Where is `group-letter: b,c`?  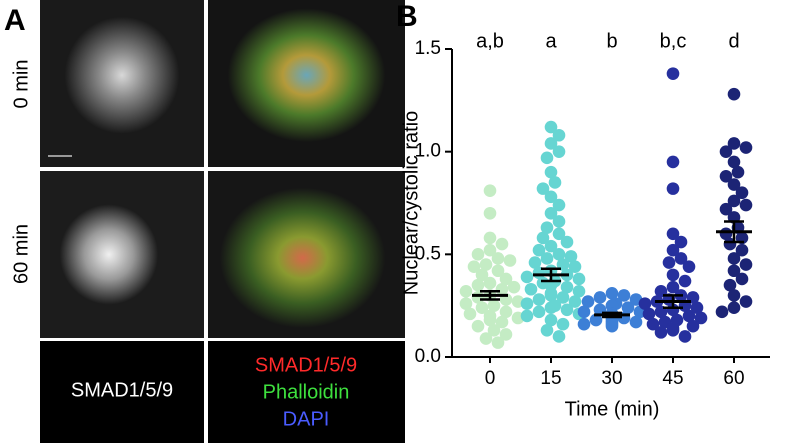
group-letter: b,c is located at coordinates (673, 41).